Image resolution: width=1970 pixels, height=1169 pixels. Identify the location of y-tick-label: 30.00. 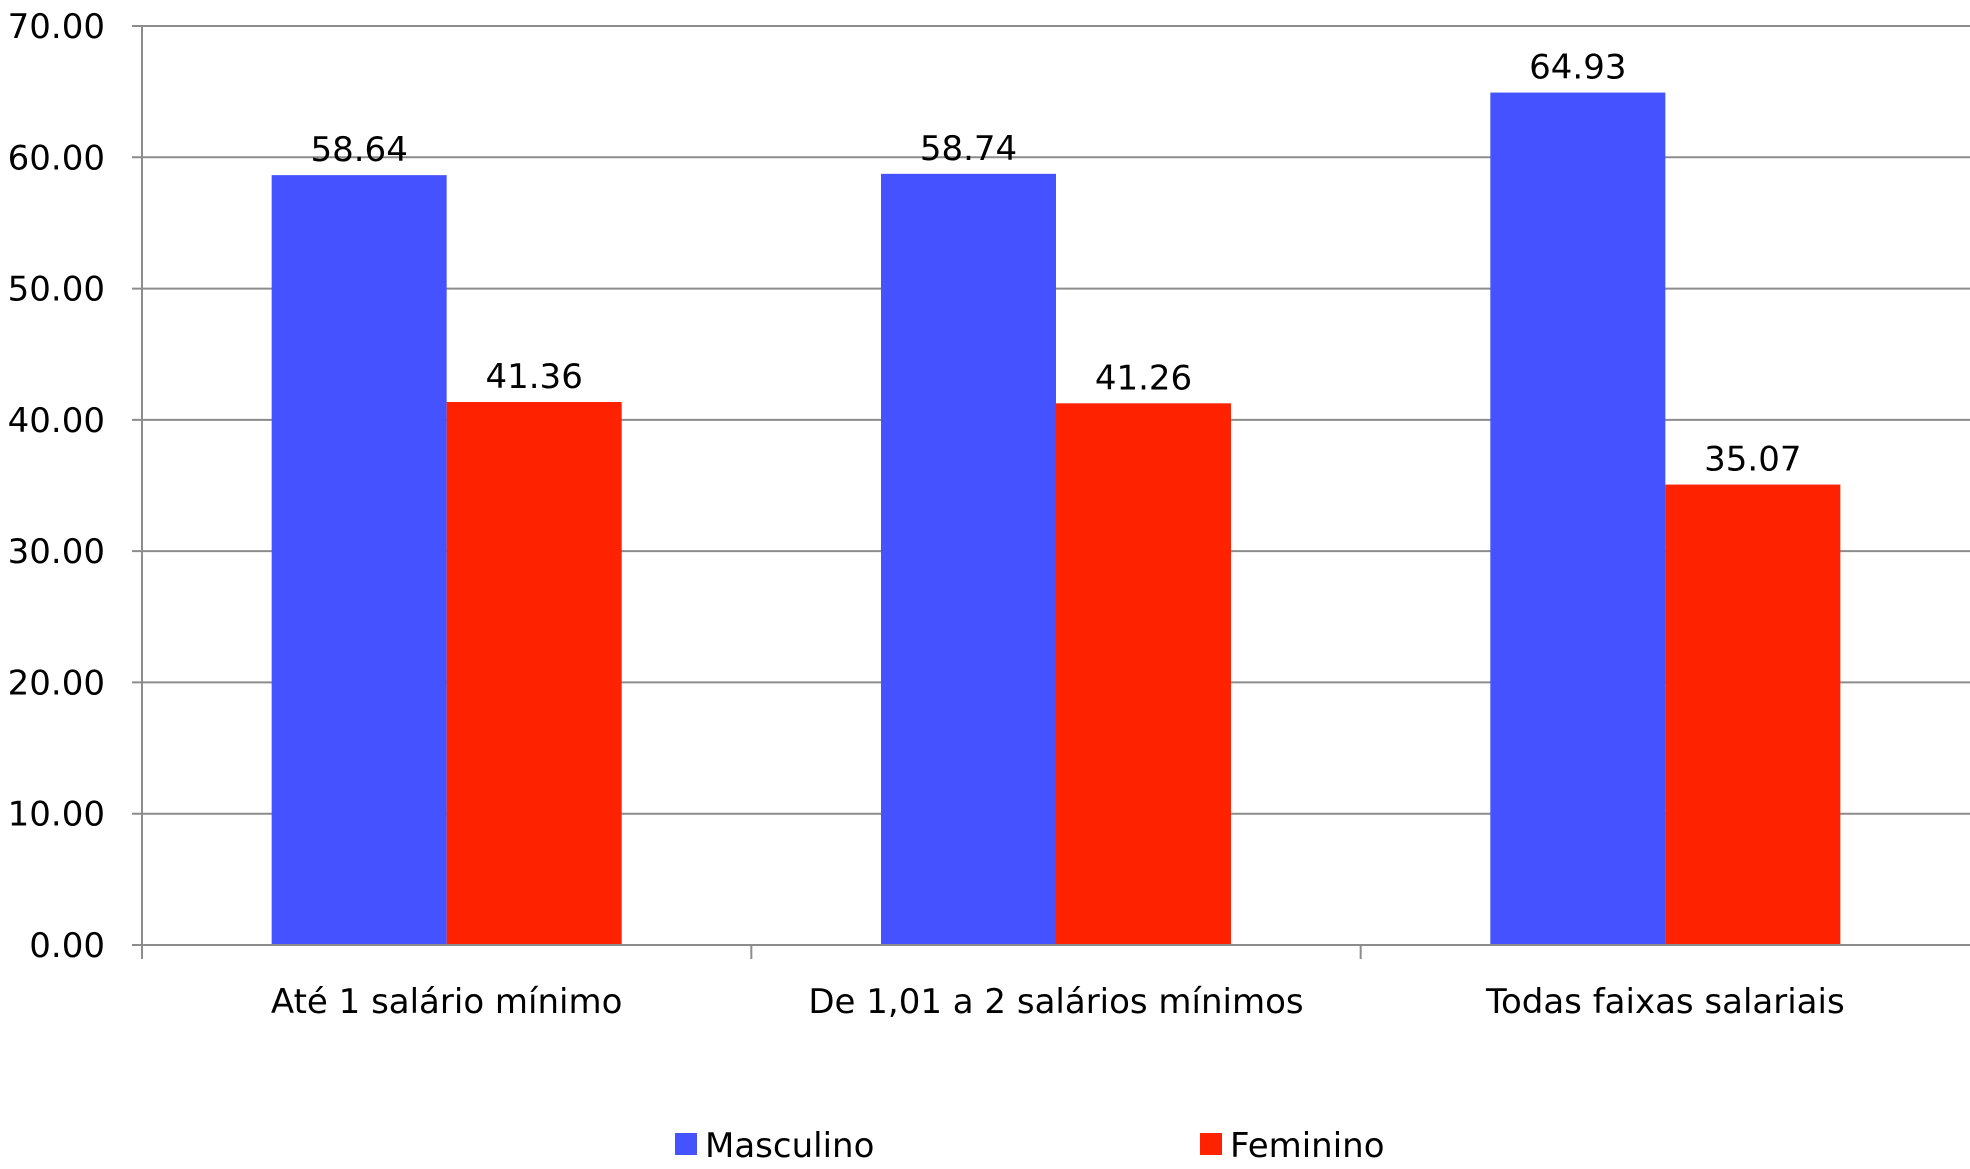
(56, 552).